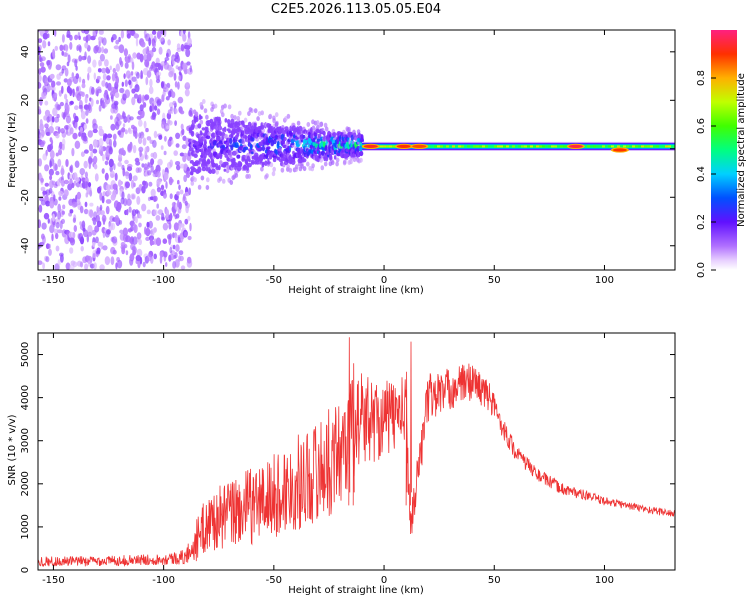 The width and height of the screenshot is (750, 600). What do you see at coordinates (25, 100) in the screenshot?
I see `y-tick-label: 20` at bounding box center [25, 100].